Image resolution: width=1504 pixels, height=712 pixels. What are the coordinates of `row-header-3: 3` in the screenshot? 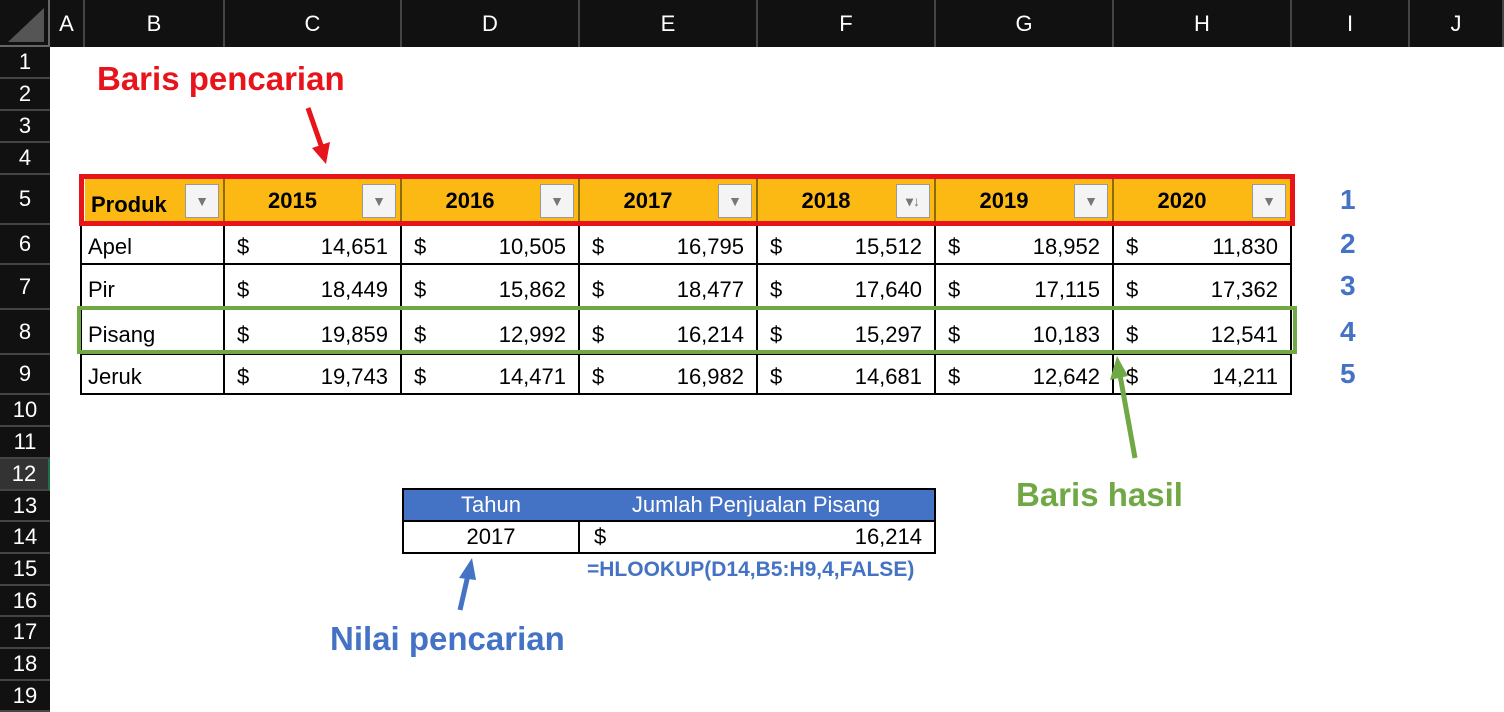 It's located at (25, 127).